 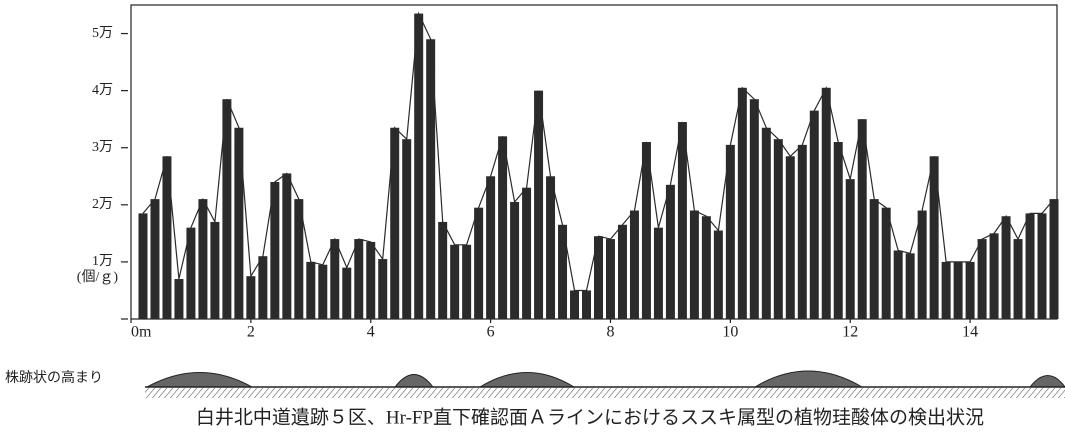 I want to click on x-tick-label: 8, so click(x=610, y=332).